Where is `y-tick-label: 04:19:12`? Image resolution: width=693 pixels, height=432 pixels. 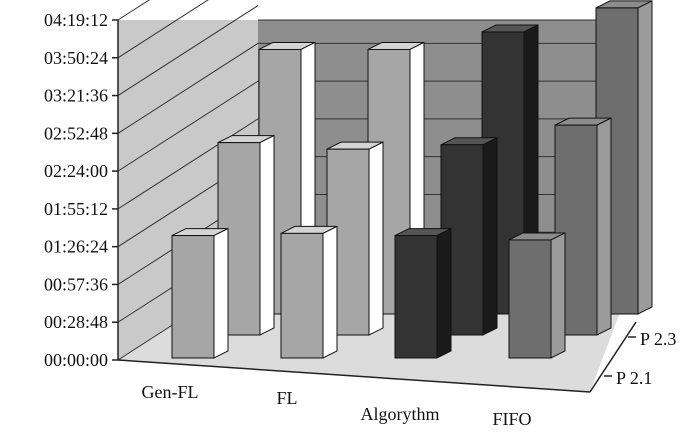 y-tick-label: 04:19:12 is located at coordinates (76, 20).